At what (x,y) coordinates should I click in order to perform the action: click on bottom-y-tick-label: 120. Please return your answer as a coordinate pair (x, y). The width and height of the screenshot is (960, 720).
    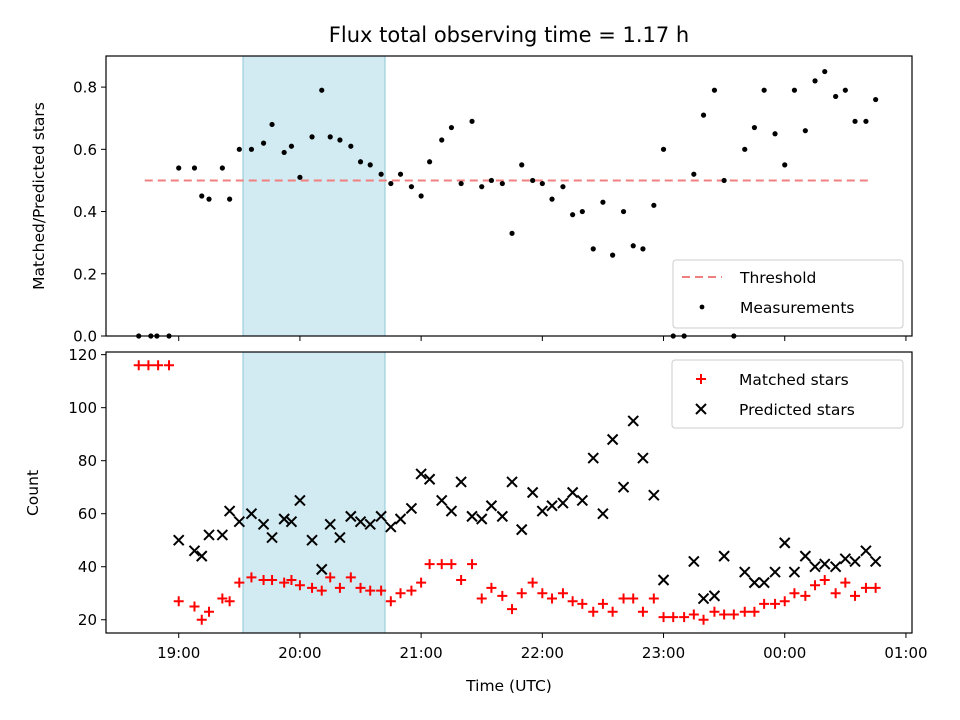
    Looking at the image, I should click on (82, 355).